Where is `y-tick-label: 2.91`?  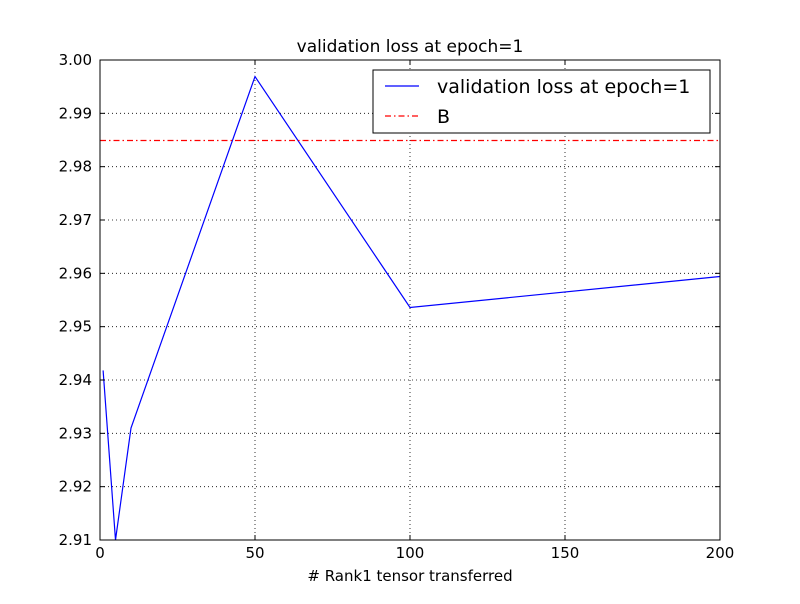
y-tick-label: 2.91 is located at coordinates (75, 540).